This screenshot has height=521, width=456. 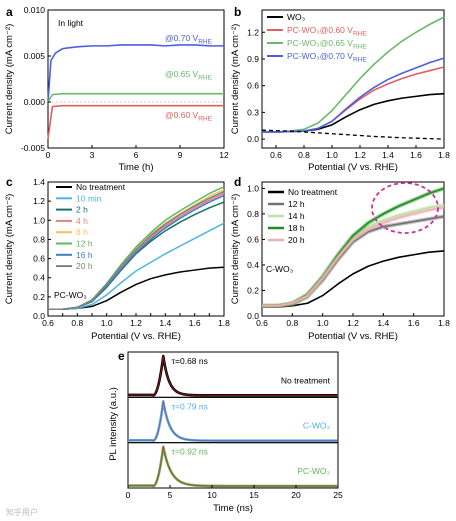 I want to click on panel-e-xtick-label: 20, so click(x=296, y=495).